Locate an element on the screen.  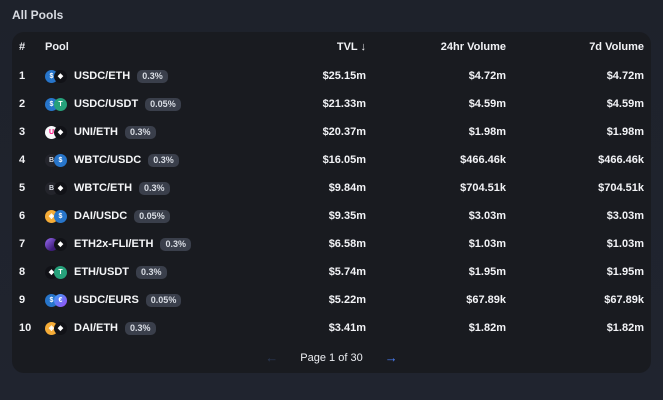
pool-pair-label: DAI/USDC is located at coordinates (101, 216).